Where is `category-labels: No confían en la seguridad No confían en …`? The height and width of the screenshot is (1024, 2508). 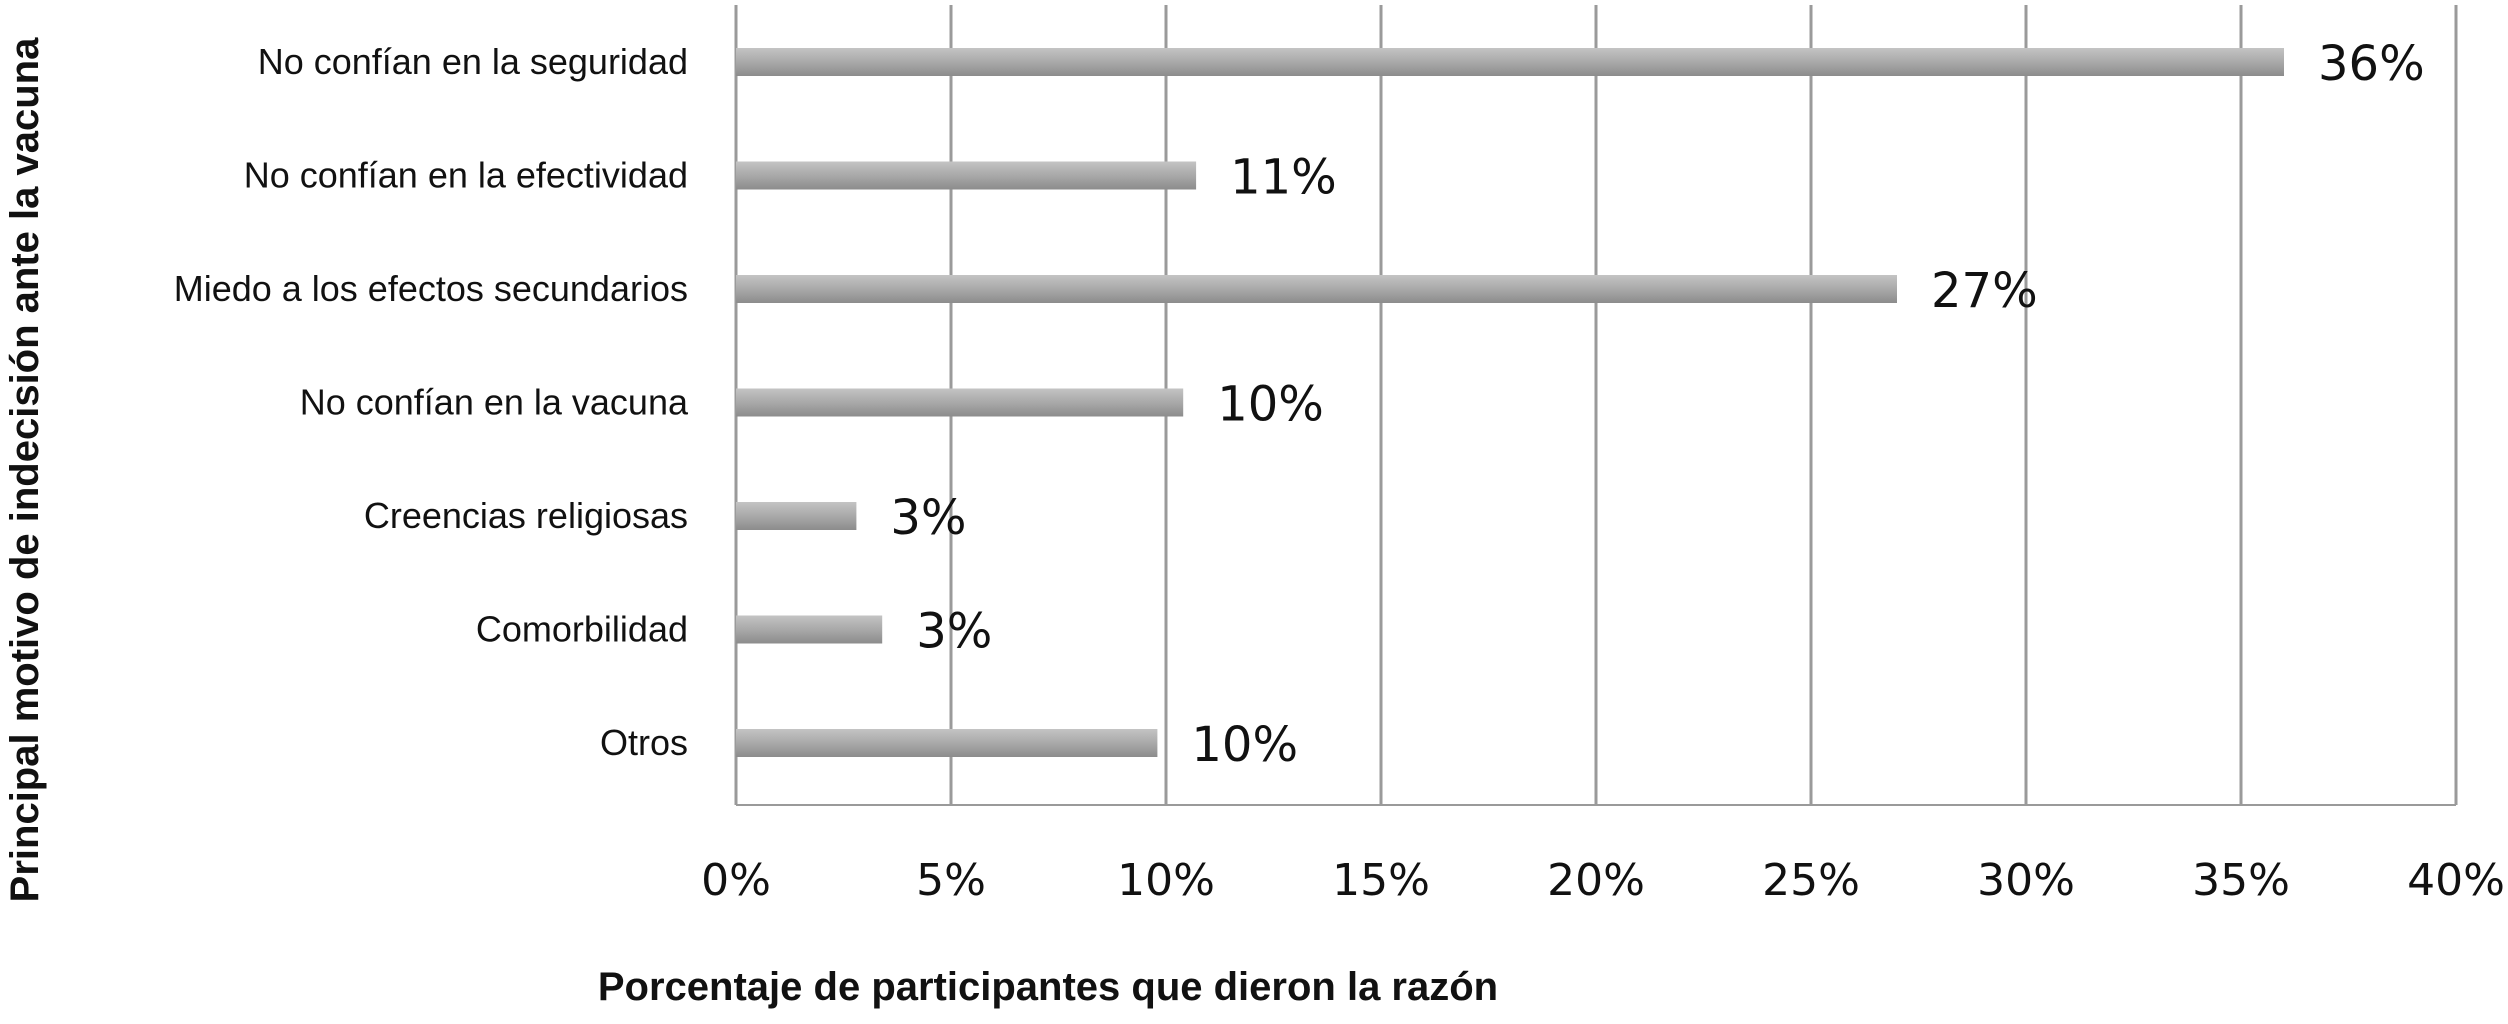
category-labels: No confían en la seguridad No confían en … is located at coordinates (431, 402).